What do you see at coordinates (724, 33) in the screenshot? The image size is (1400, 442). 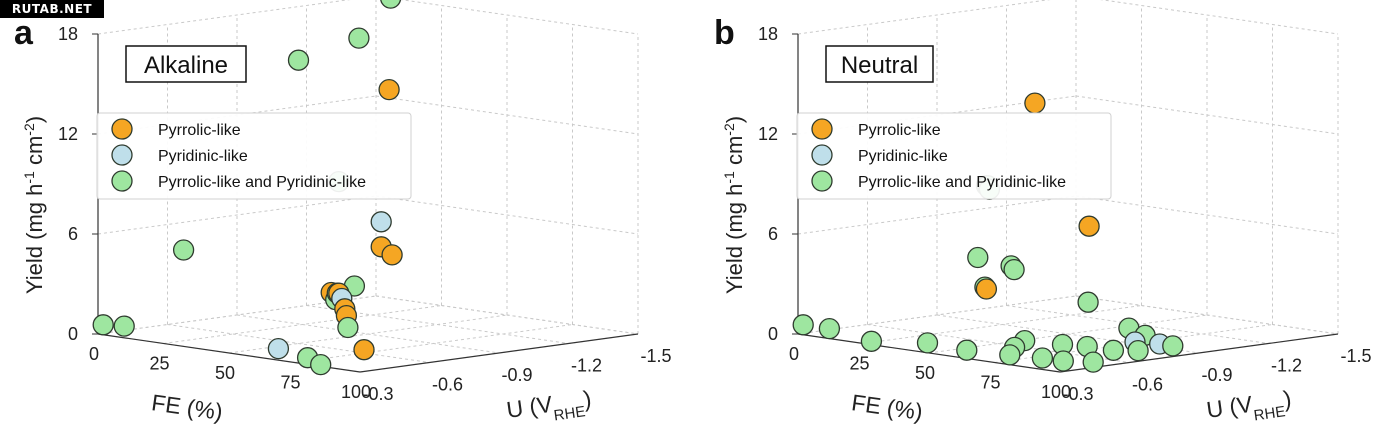 I see `panel-label: b` at bounding box center [724, 33].